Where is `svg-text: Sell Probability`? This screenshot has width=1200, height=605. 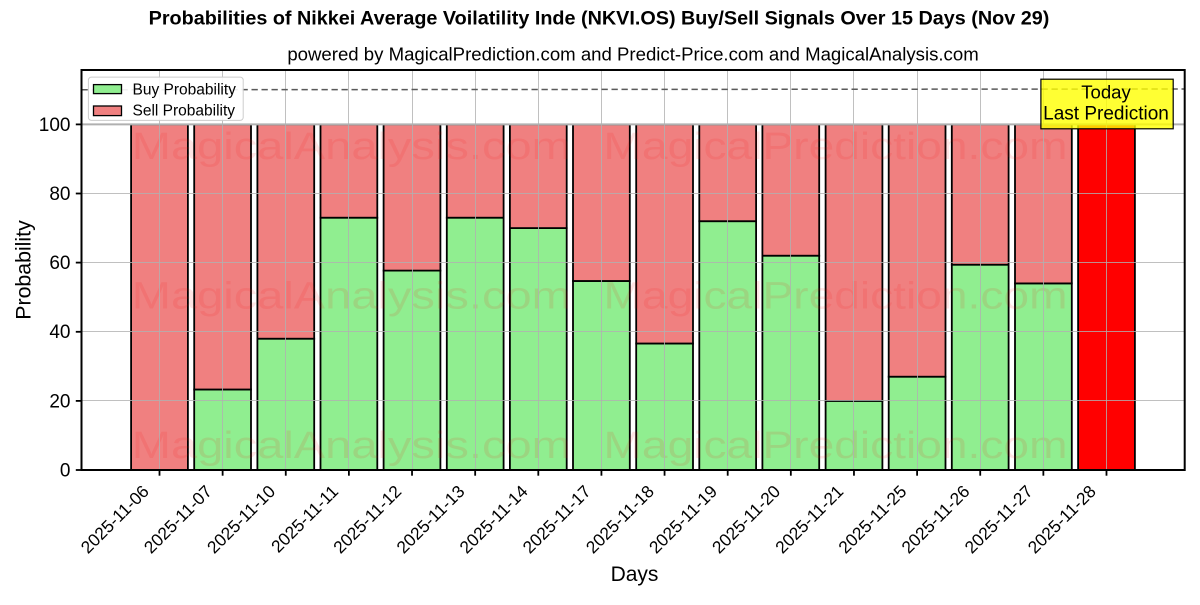 svg-text: Sell Probability is located at coordinates (184, 111).